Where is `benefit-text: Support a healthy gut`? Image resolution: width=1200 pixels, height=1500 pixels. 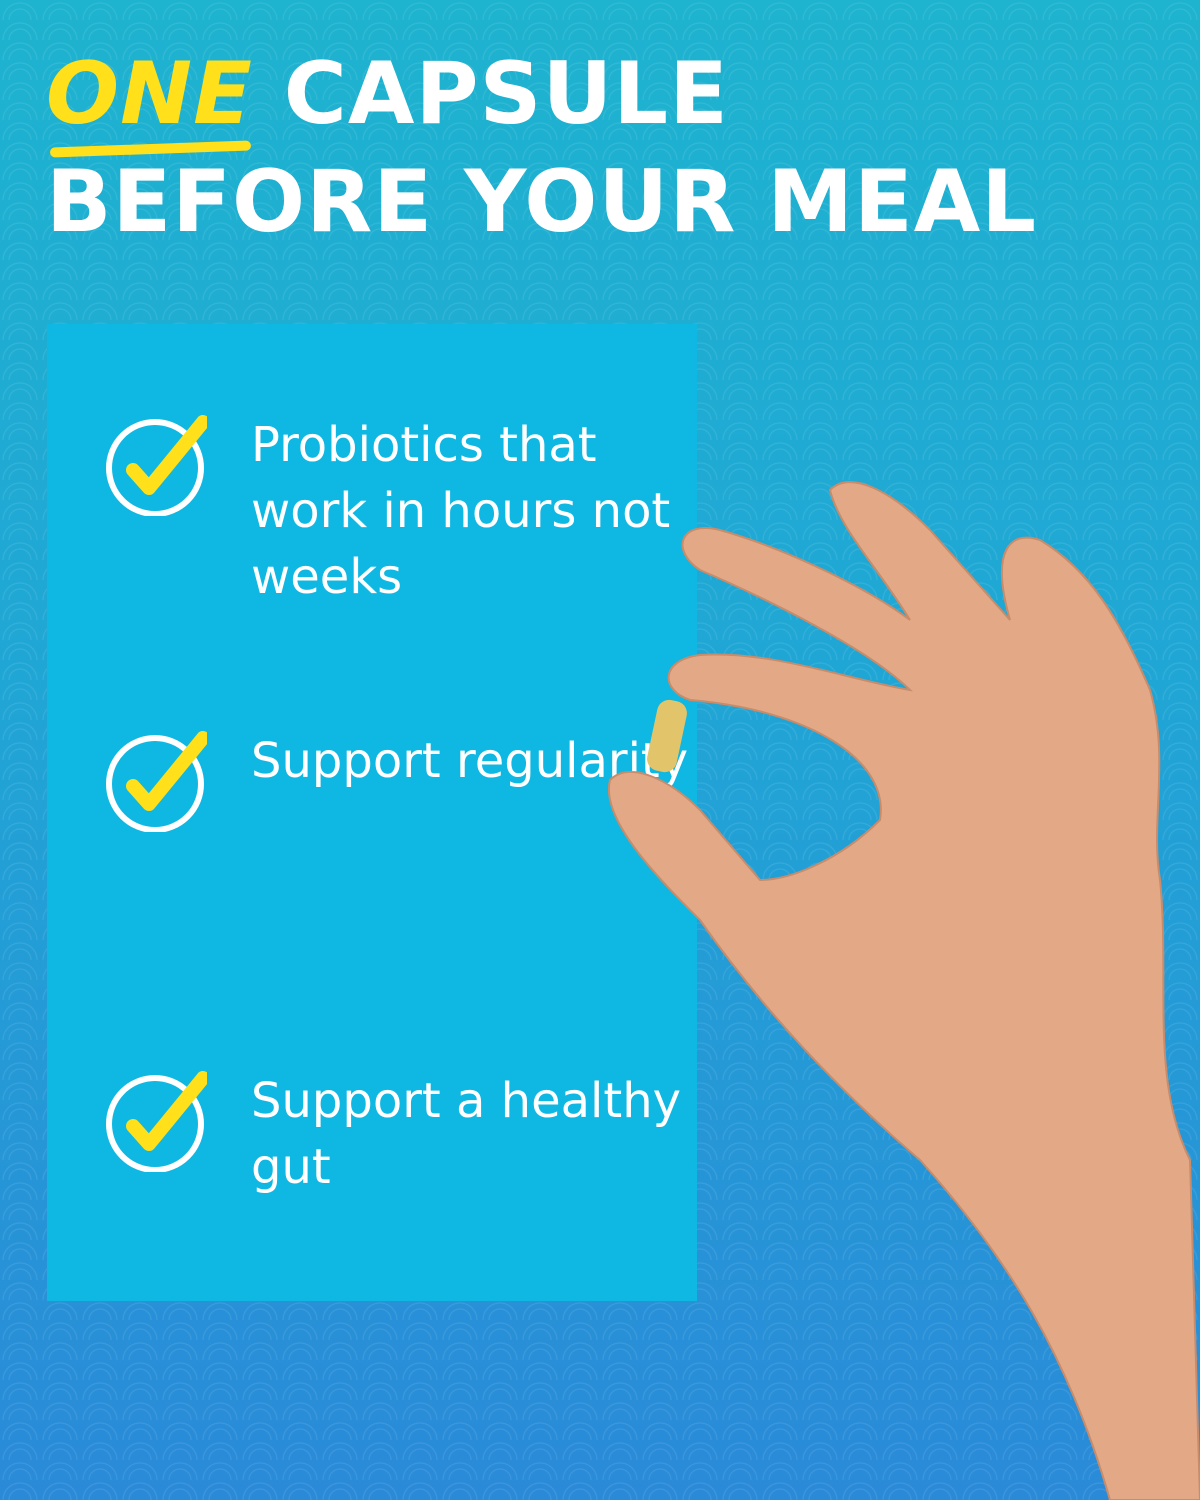
benefit-text: Support a healthy gut is located at coordinates (466, 1134).